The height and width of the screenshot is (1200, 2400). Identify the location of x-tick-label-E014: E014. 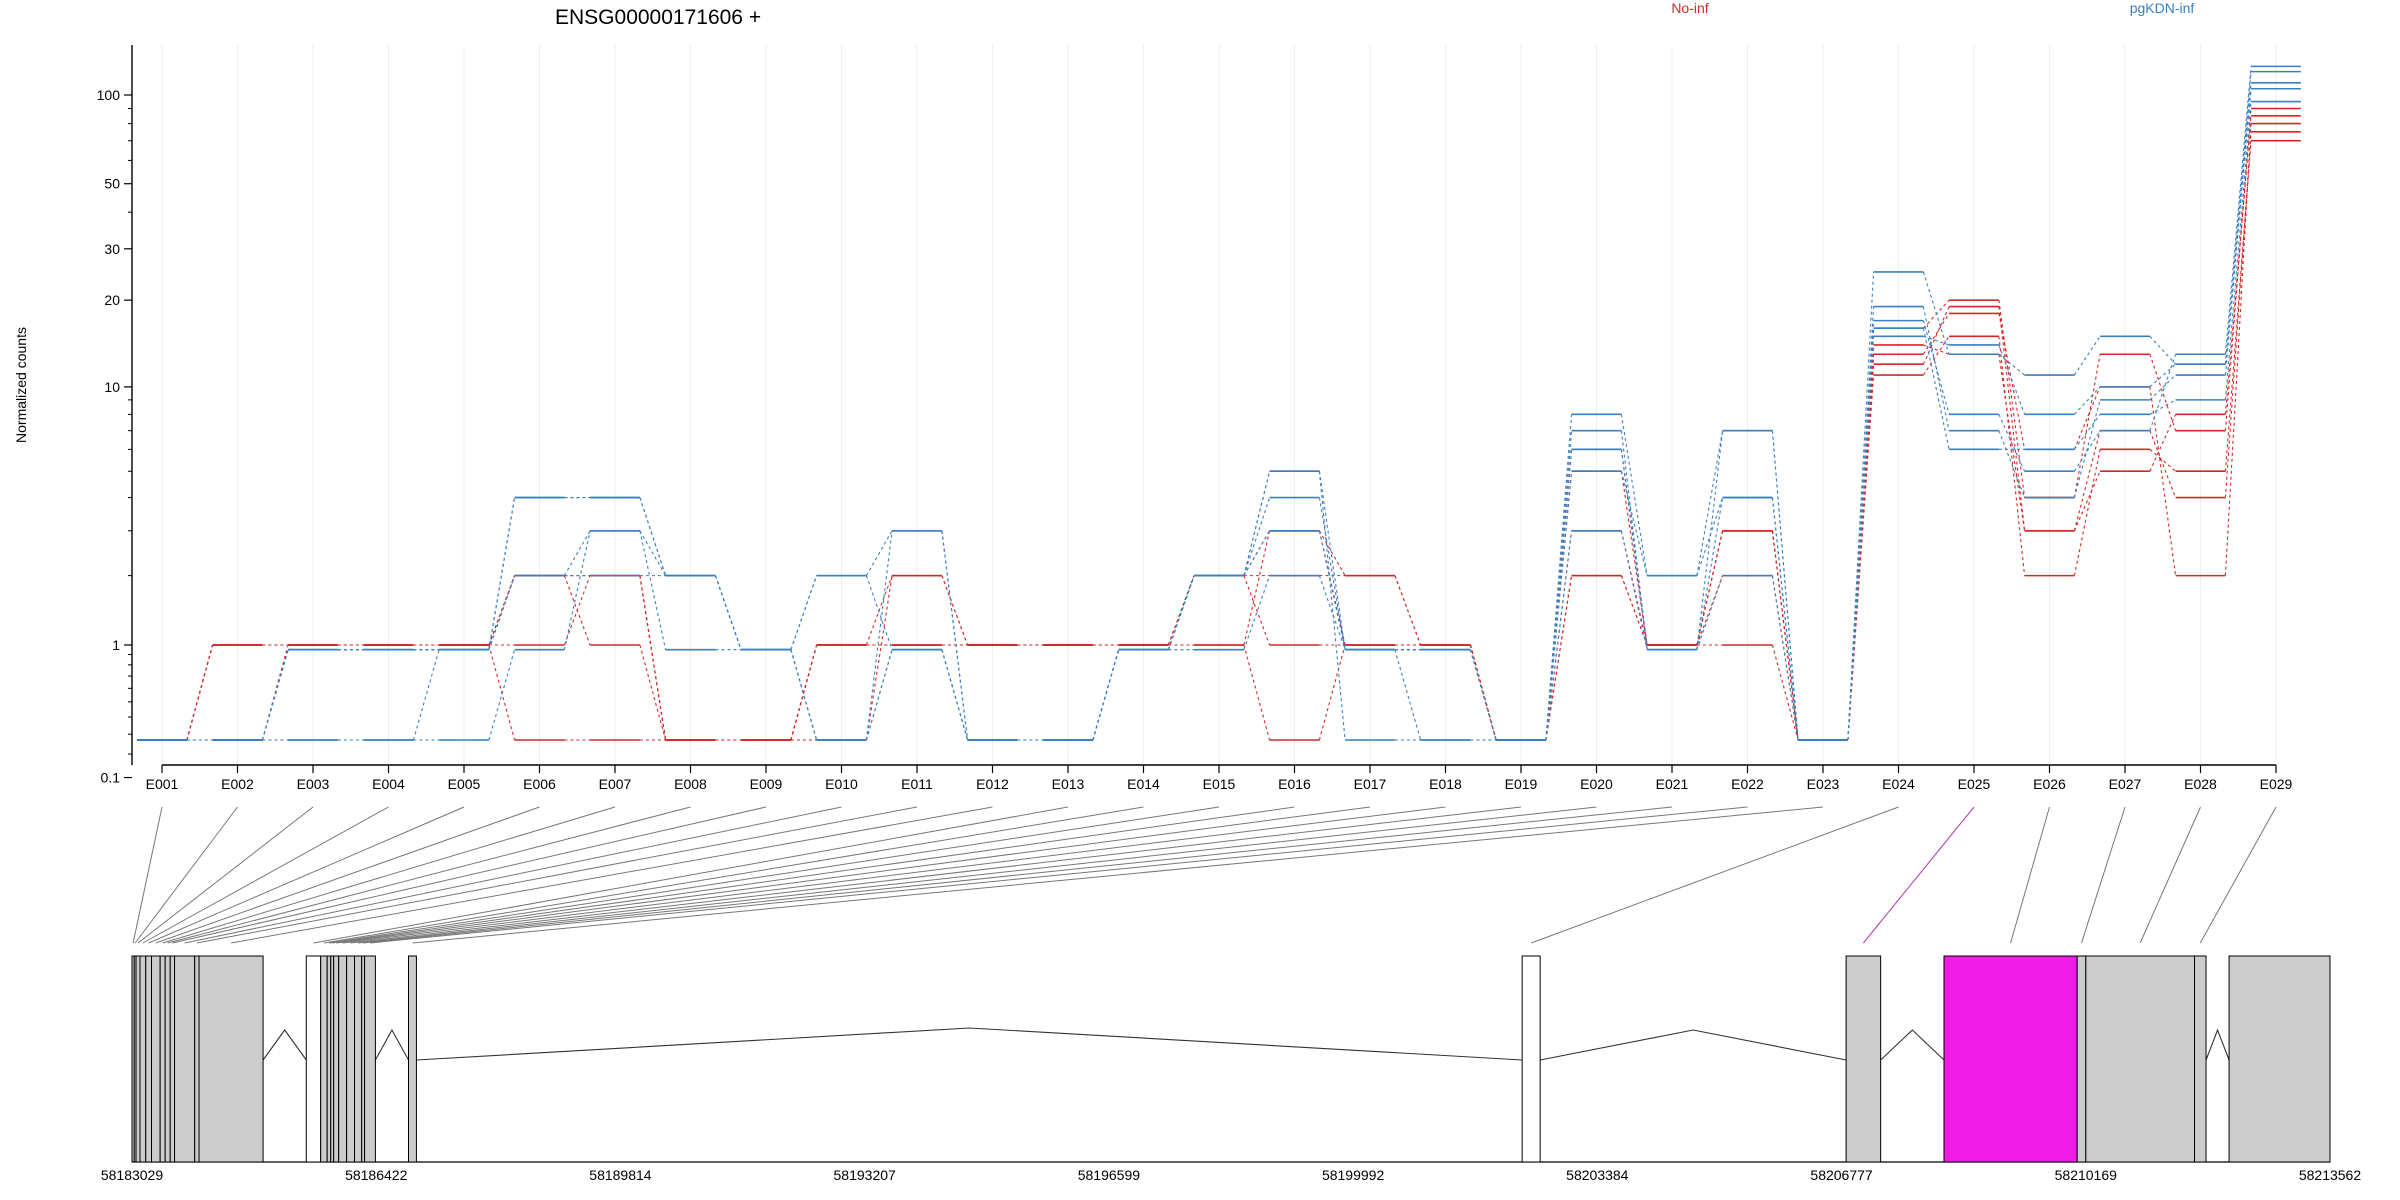
(1143, 784).